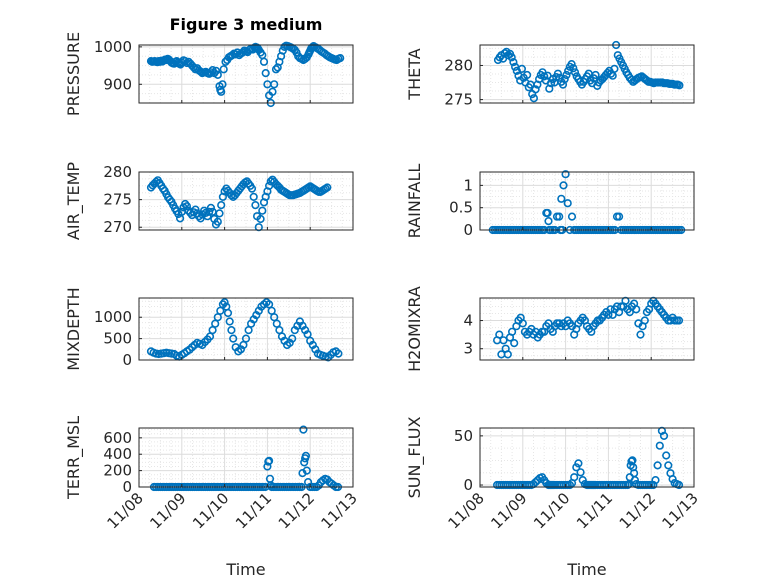 Image resolution: width=778 pixels, height=583 pixels. I want to click on y-tick-label: 500, so click(117, 339).